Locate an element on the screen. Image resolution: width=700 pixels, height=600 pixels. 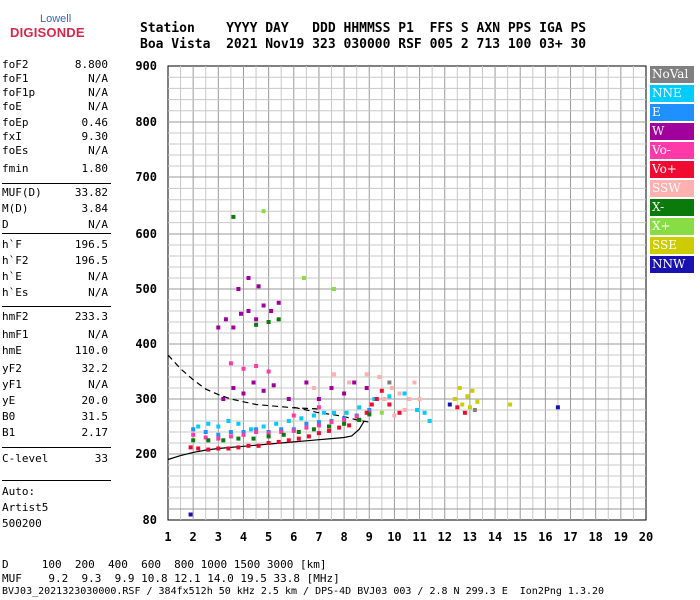
param-label: B1 is located at coordinates (9, 432).